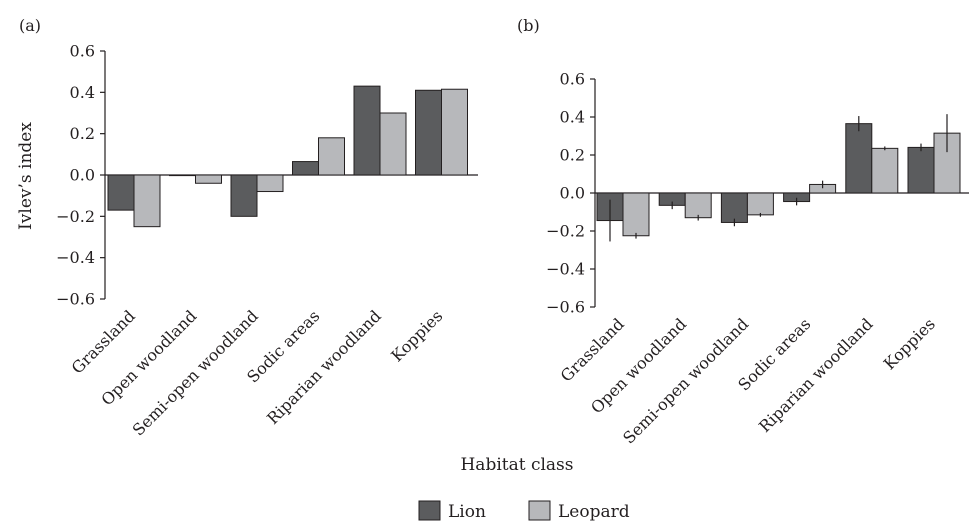 Image resolution: width=969 pixels, height=525 pixels. What do you see at coordinates (572, 117) in the screenshot?
I see `y-tick-label-b: 0.4` at bounding box center [572, 117].